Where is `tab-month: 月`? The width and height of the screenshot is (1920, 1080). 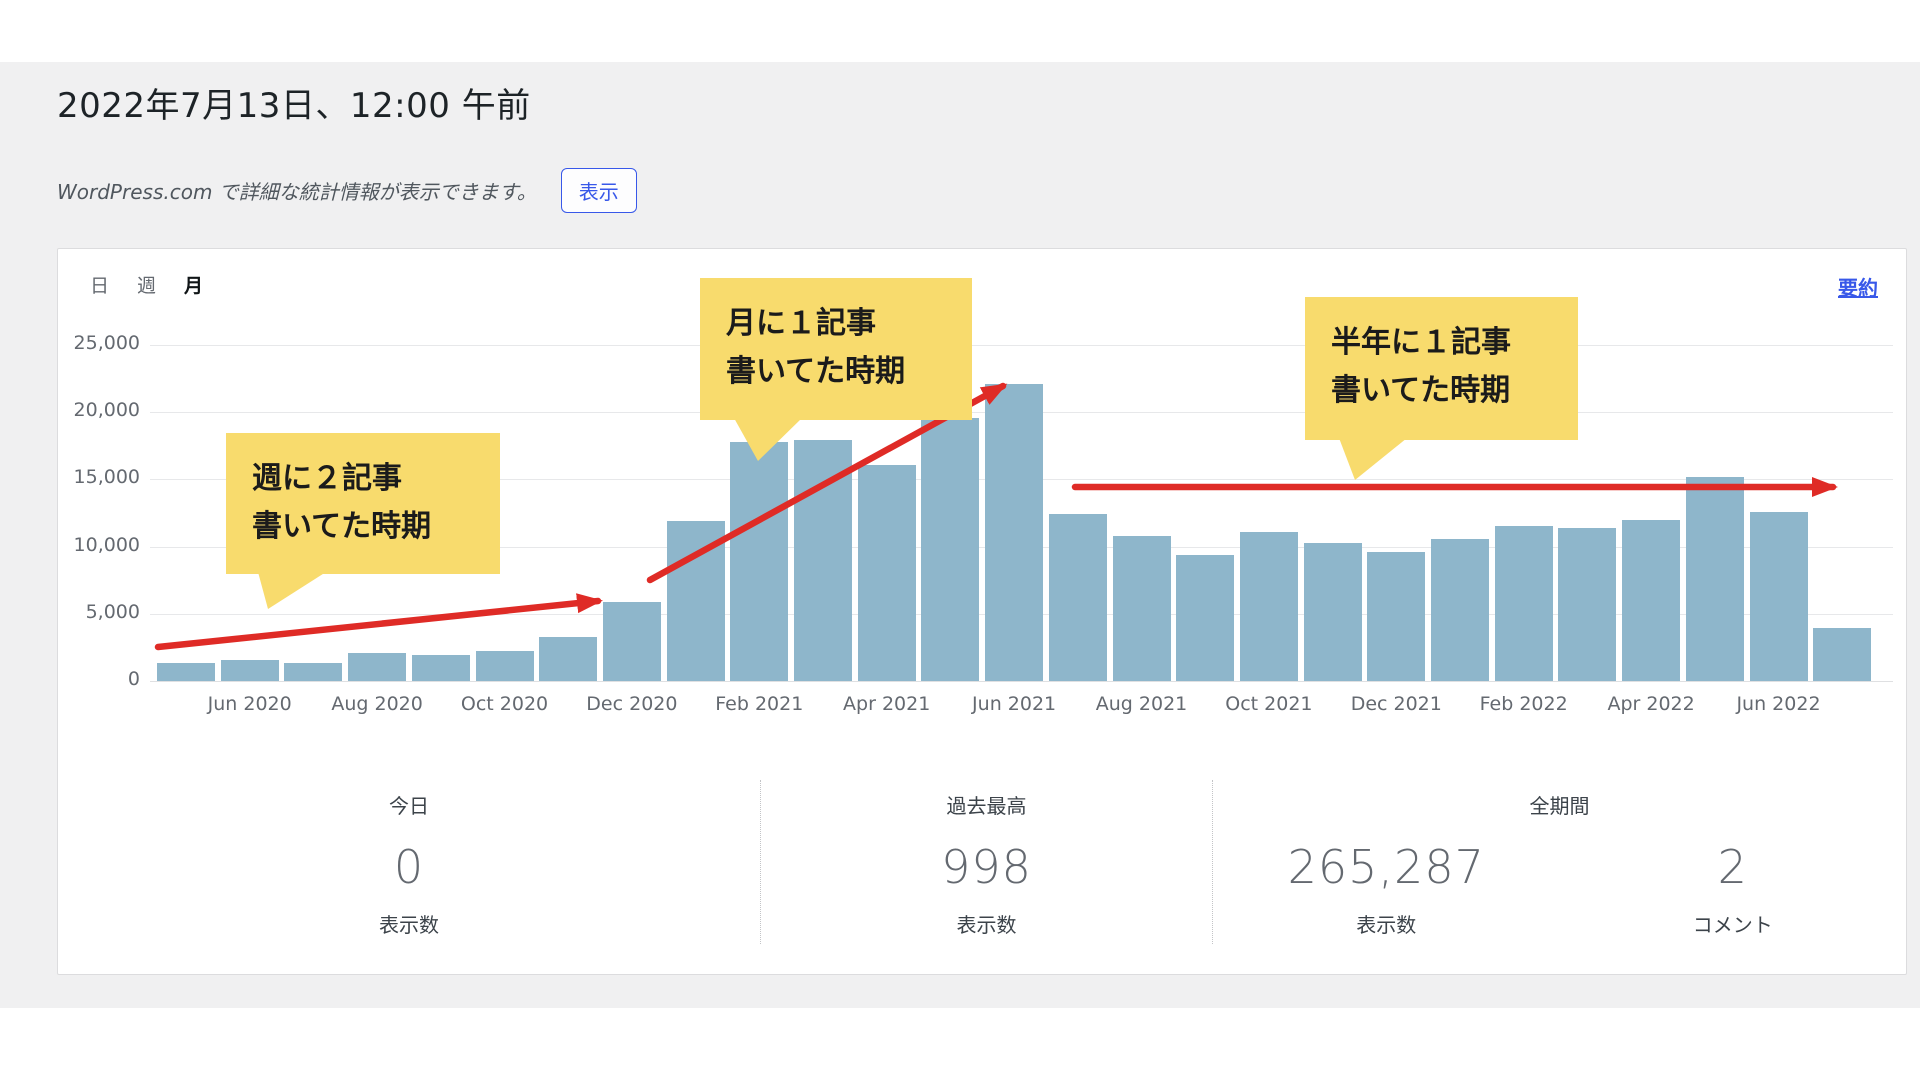 tab-month: 月 is located at coordinates (194, 286).